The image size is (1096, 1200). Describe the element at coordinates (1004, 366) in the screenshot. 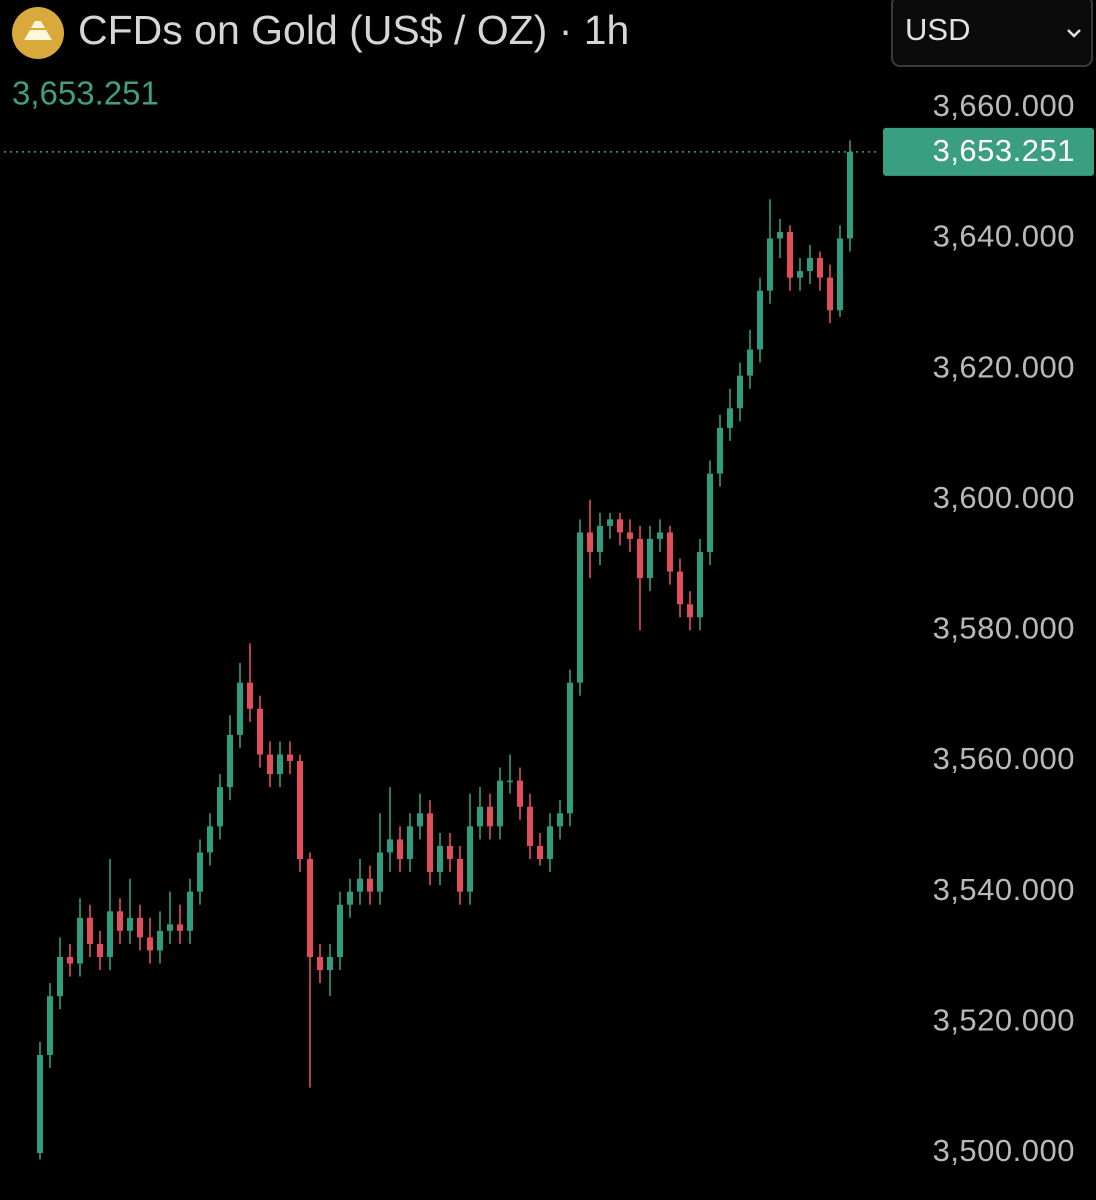

I see `y-tick-label: 3,620.000` at that location.